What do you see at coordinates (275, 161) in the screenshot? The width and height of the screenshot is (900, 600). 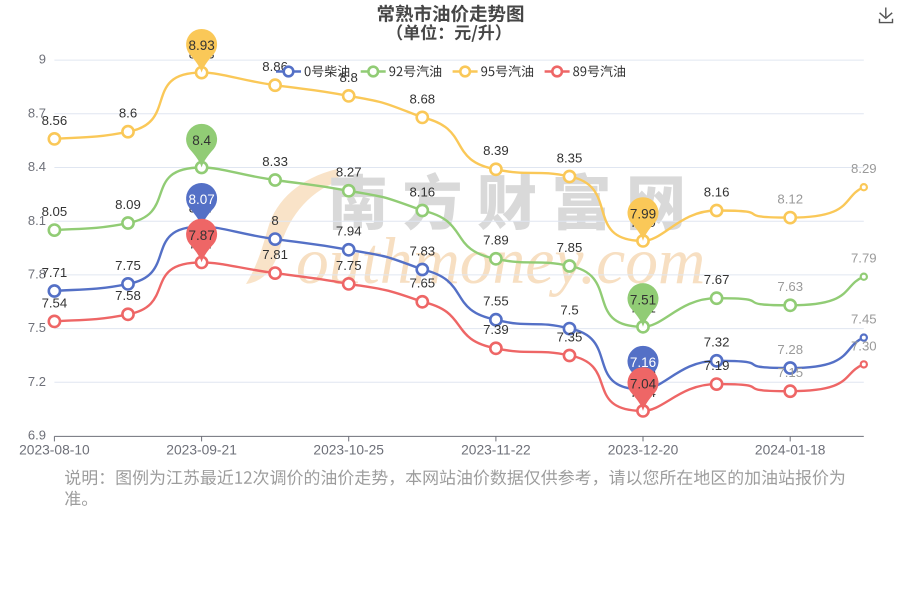 I see `svg-text: 8.33` at bounding box center [275, 161].